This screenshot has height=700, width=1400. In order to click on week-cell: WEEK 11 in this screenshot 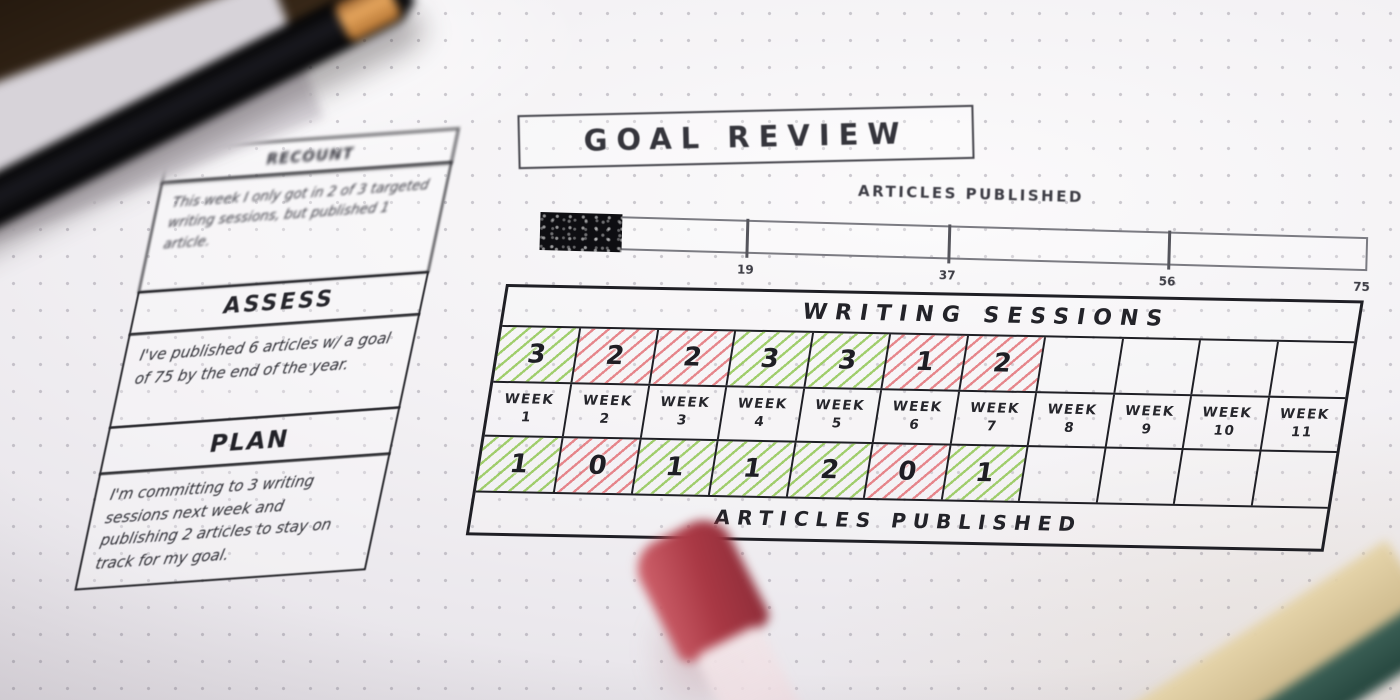, I will do `click(1302, 424)`.